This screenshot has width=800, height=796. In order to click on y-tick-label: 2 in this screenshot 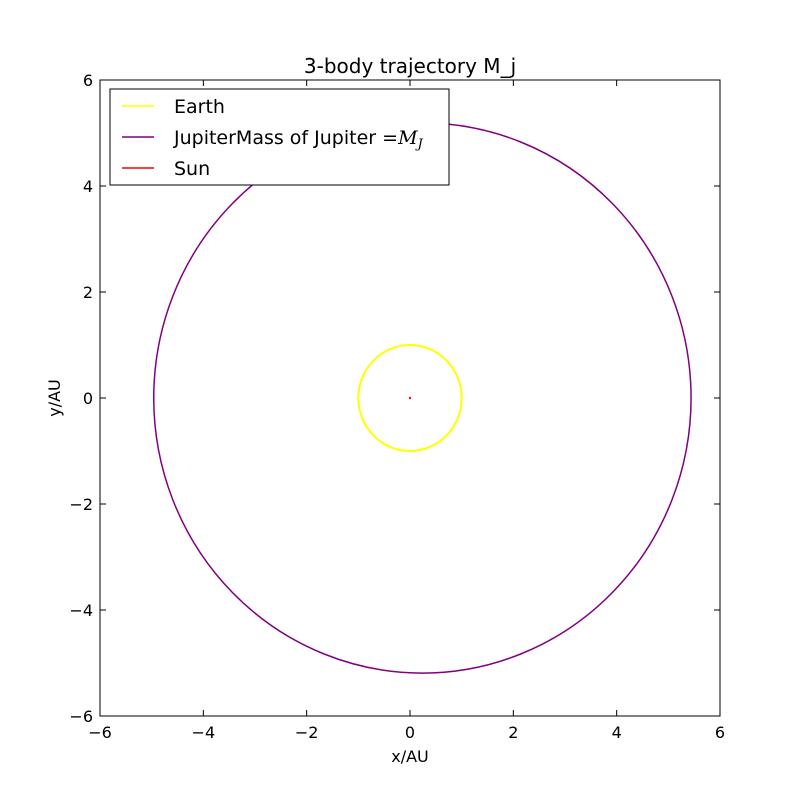, I will do `click(88, 292)`.